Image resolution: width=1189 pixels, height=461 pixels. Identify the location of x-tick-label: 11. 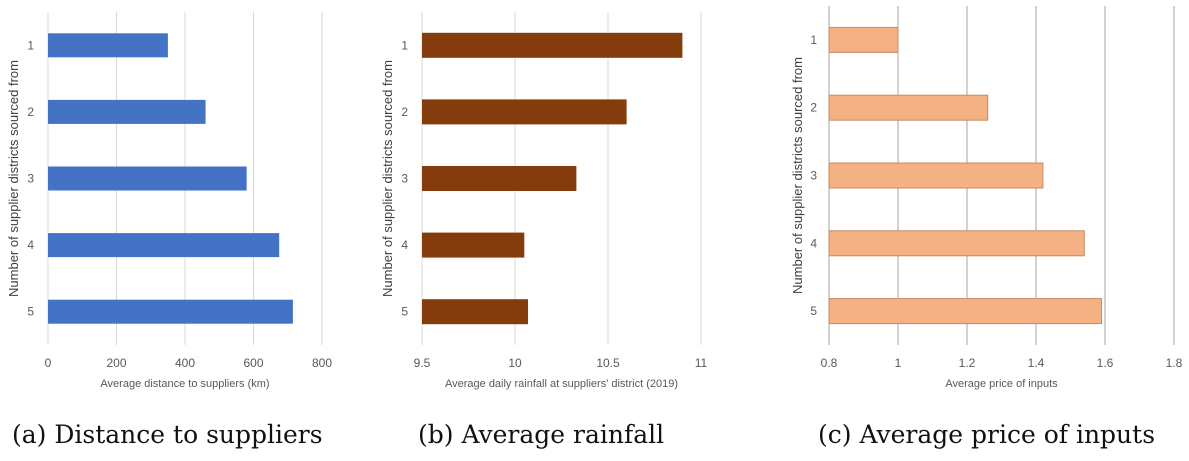
(701, 363).